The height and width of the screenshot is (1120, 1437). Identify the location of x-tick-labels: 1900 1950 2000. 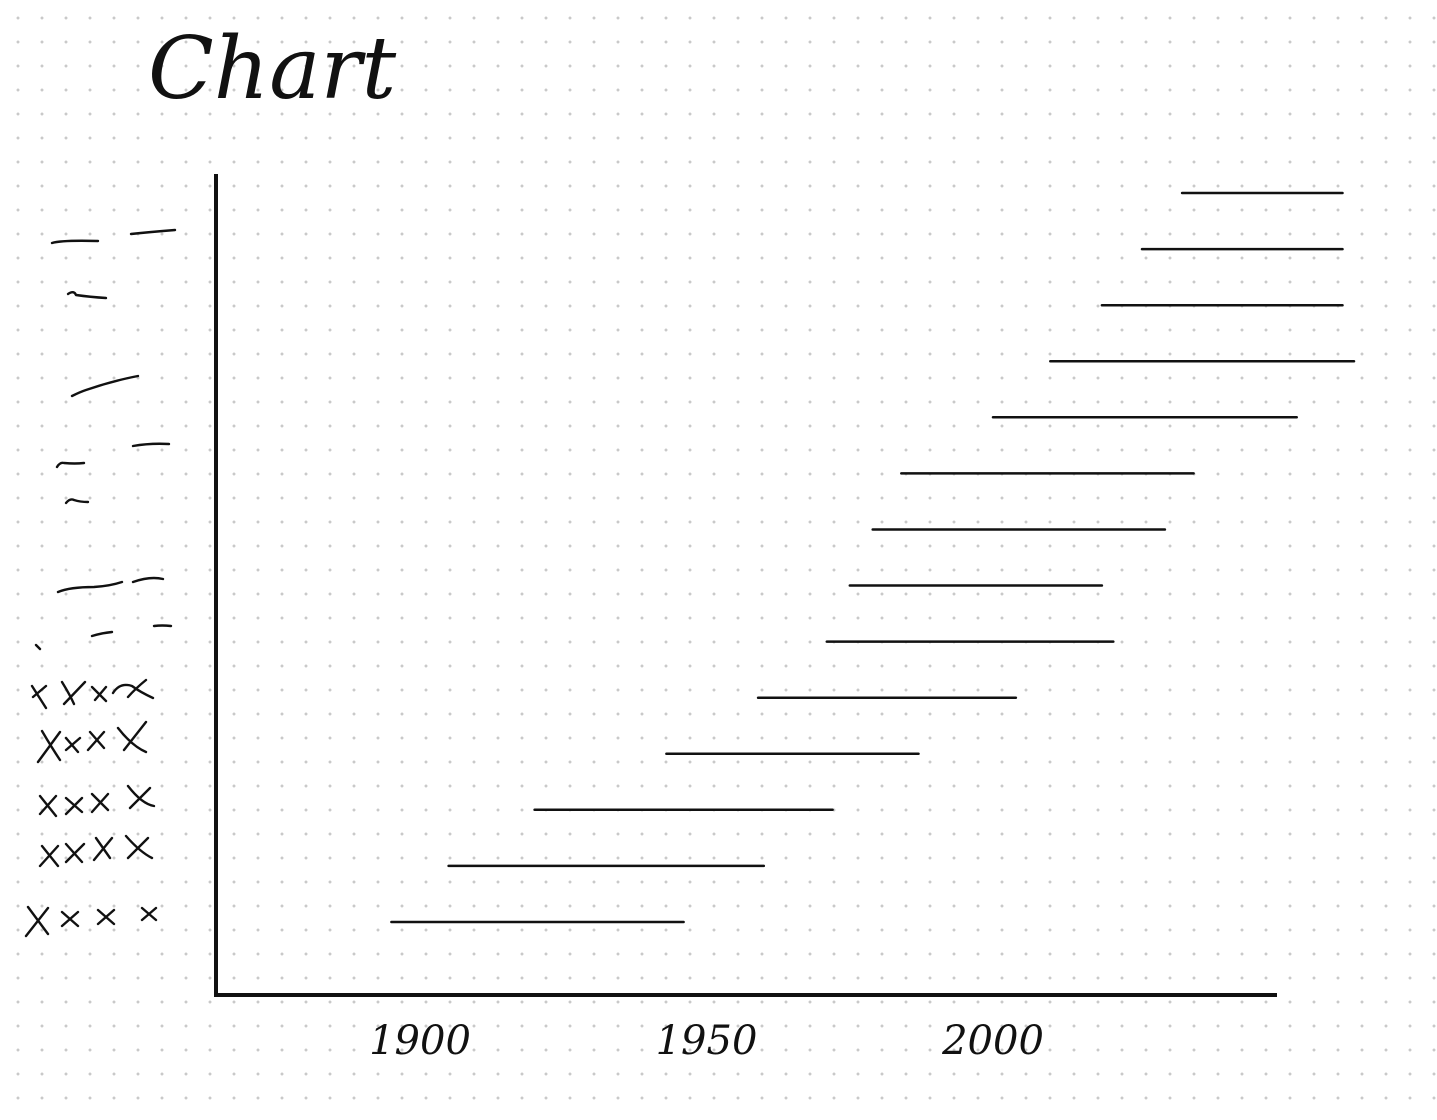
(706, 1041).